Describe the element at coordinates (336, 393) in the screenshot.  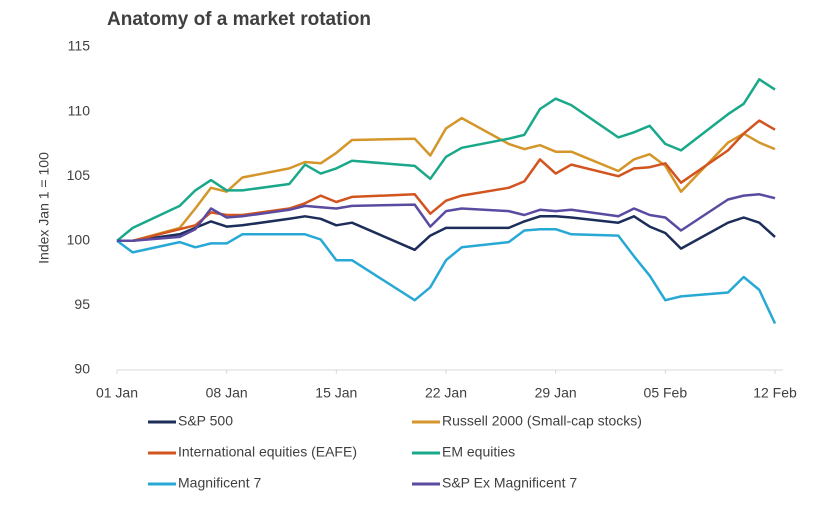
I see `x-tick-label: 15 Jan` at that location.